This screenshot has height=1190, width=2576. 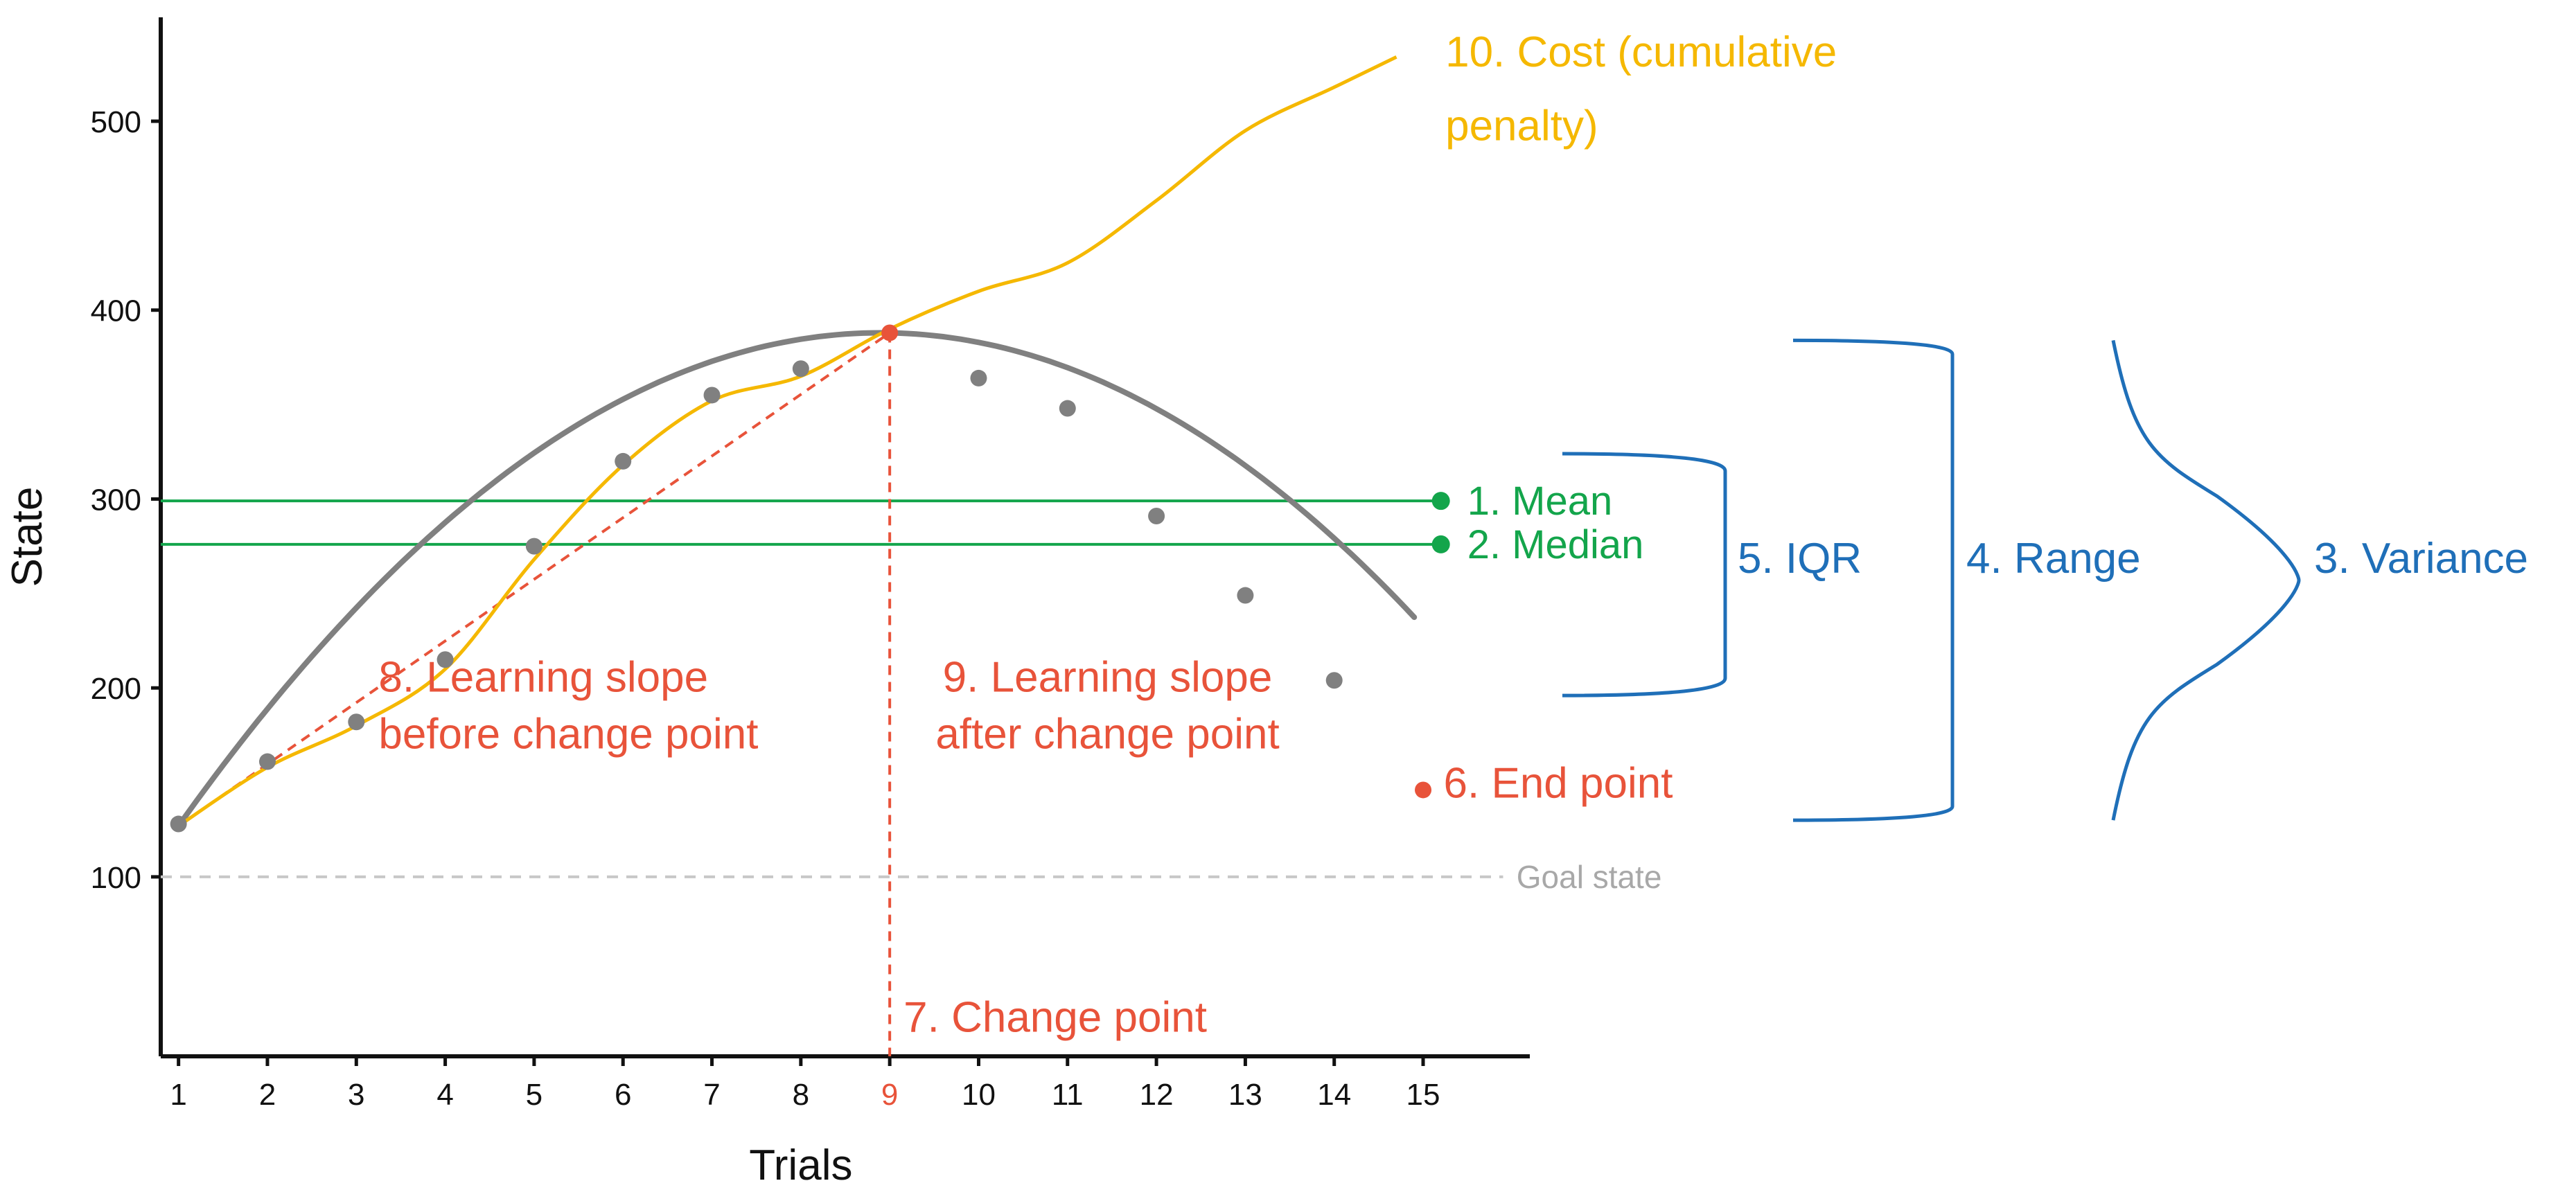 What do you see at coordinates (623, 1095) in the screenshot?
I see `x-tick-label: 6` at bounding box center [623, 1095].